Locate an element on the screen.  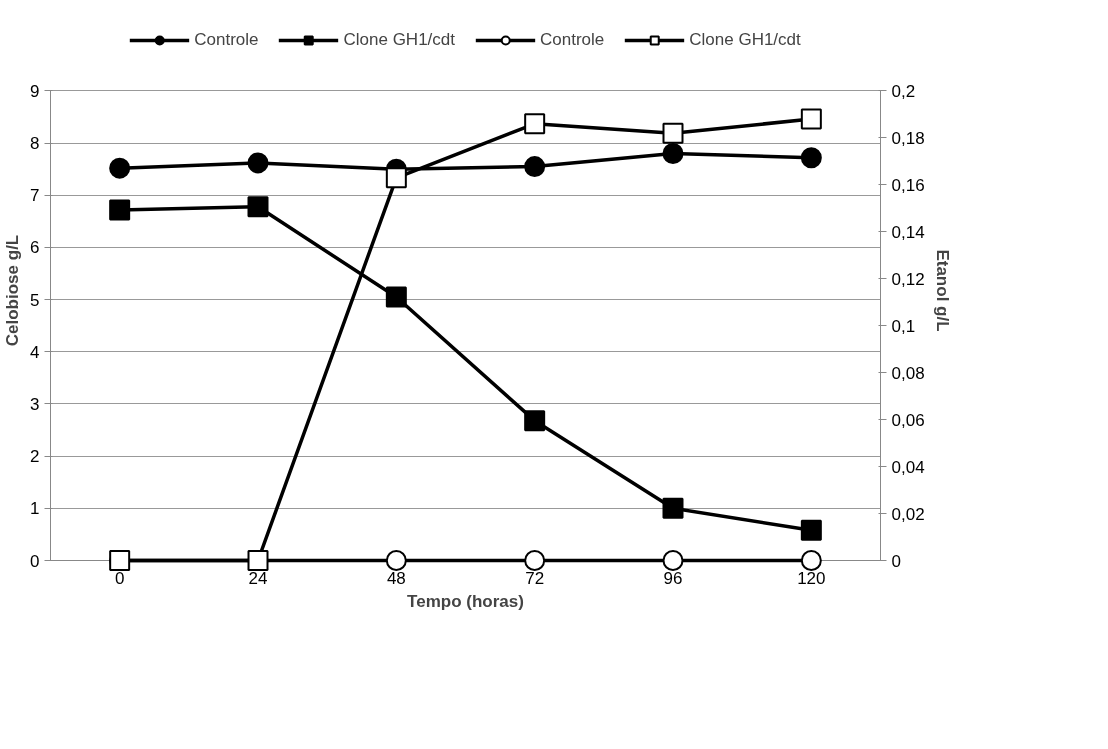
y-tick-label: 7 is located at coordinates (35, 196).